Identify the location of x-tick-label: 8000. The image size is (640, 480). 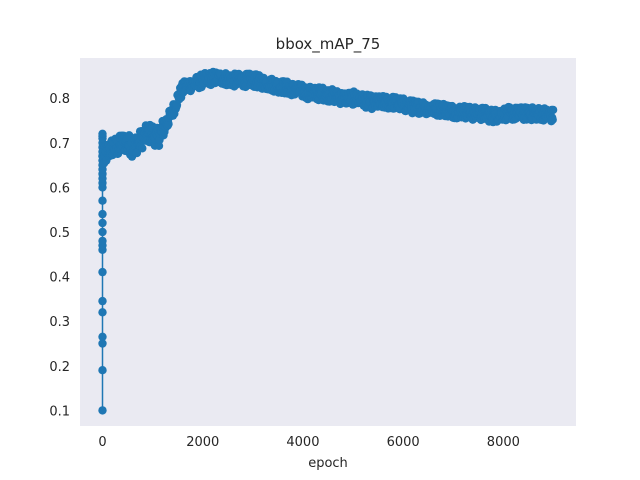
(503, 442).